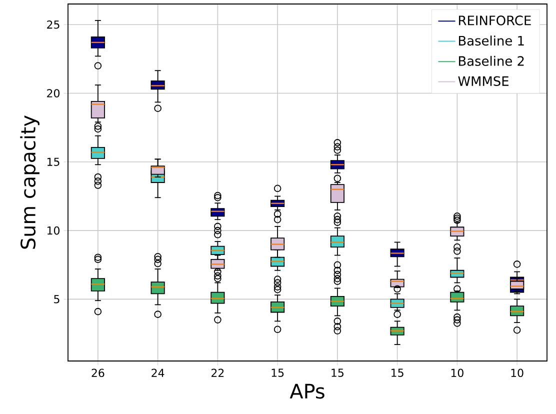 The height and width of the screenshot is (414, 556). I want to click on y-tick-label: 5, so click(57, 299).